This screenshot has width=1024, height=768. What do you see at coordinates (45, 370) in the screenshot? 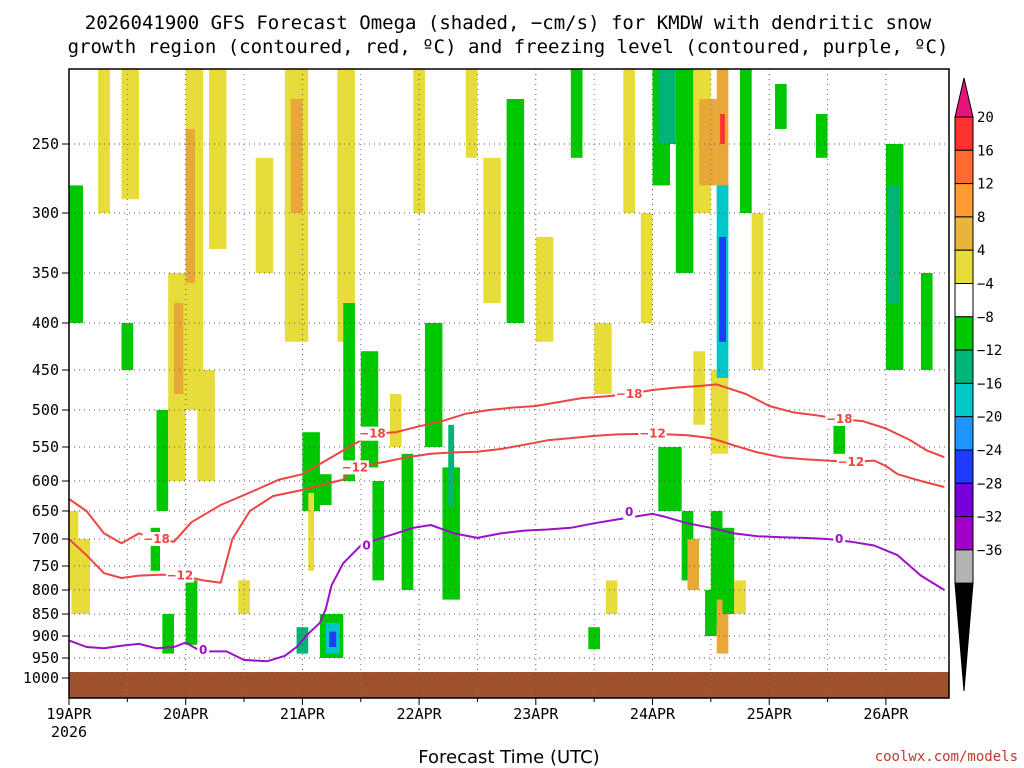
I see `y-tick-label-450: 450` at bounding box center [45, 370].